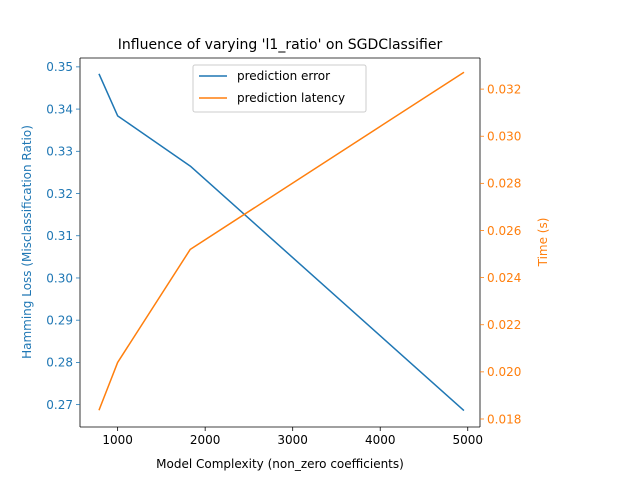  Describe the element at coordinates (59, 278) in the screenshot. I see `y-left-tick-label: 0.30` at that location.